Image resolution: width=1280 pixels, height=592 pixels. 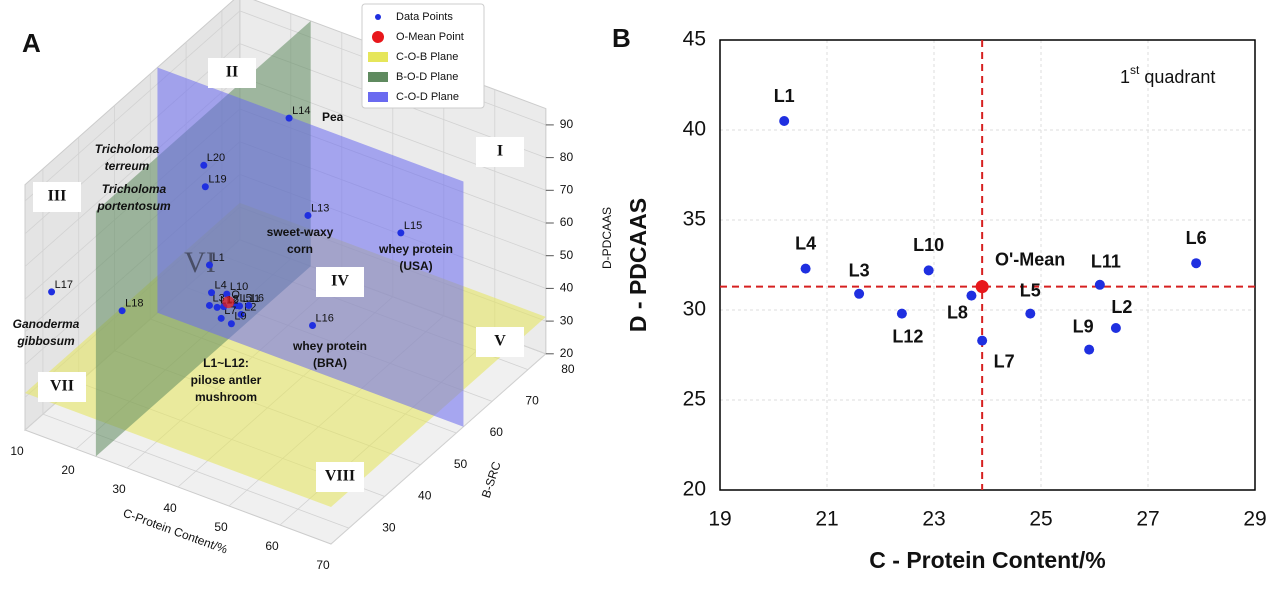 What do you see at coordinates (425, 496) in the screenshot?
I see `y-tick-label: 40` at bounding box center [425, 496].